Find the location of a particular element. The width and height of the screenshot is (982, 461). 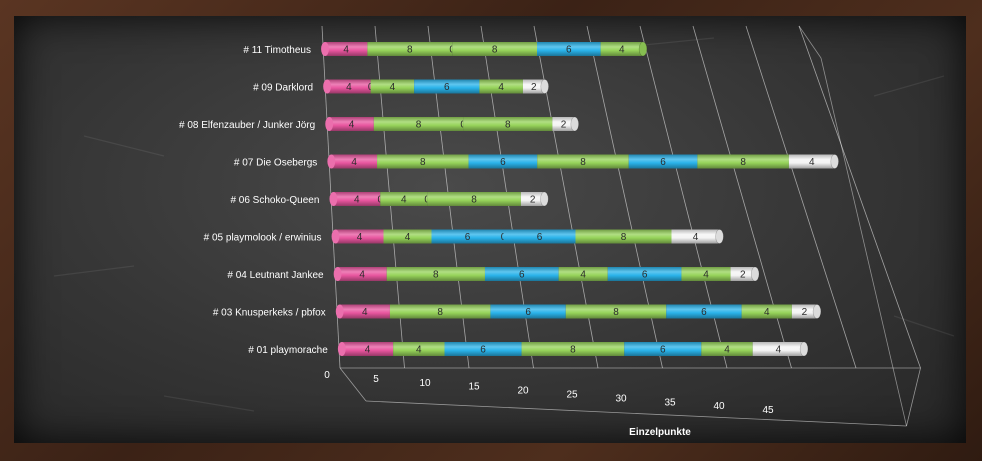

floor-front-edge is located at coordinates (636, 413).